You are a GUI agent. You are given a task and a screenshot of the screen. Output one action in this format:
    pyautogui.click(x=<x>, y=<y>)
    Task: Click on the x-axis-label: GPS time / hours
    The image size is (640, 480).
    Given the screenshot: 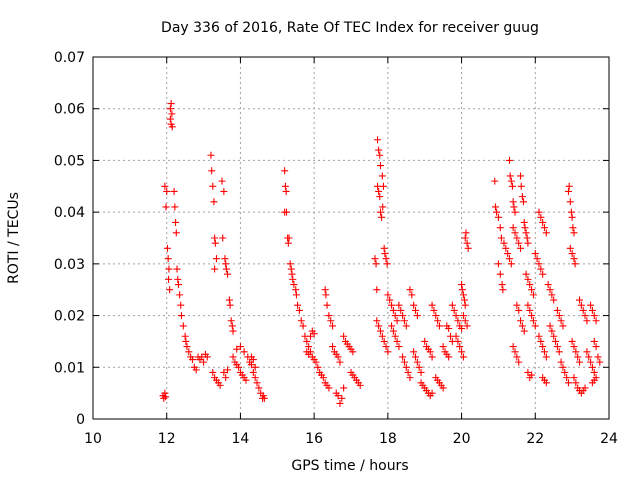 What is the action you would take?
    pyautogui.click(x=349, y=466)
    